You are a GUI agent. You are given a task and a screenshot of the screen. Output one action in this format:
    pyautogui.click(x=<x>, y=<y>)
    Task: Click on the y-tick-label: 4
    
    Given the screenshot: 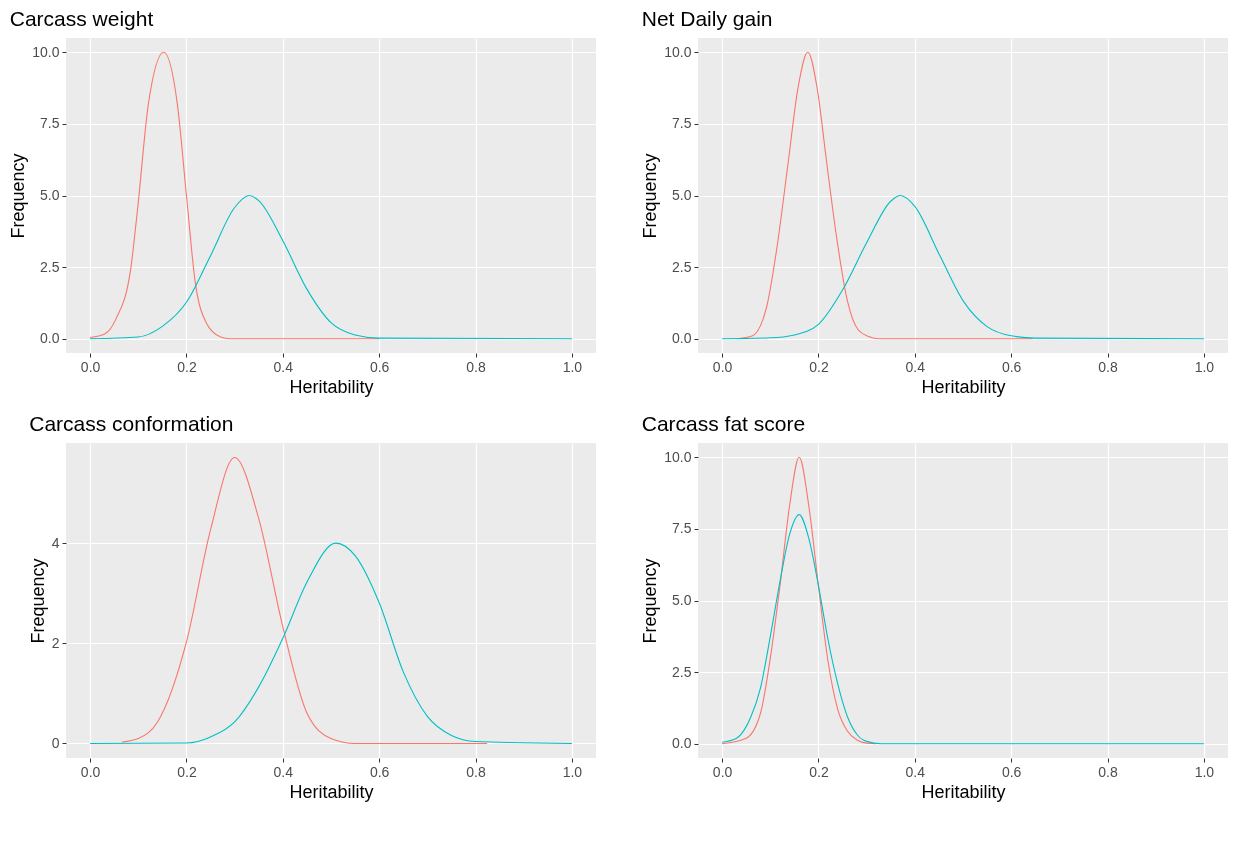 What is the action you would take?
    pyautogui.click(x=55, y=542)
    